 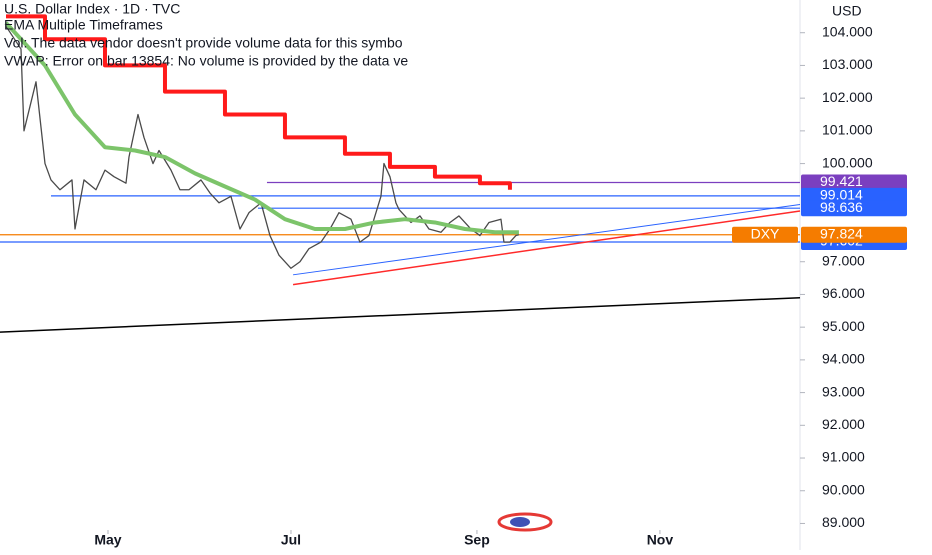 I want to click on symbol-label: DXY, so click(x=765, y=233).